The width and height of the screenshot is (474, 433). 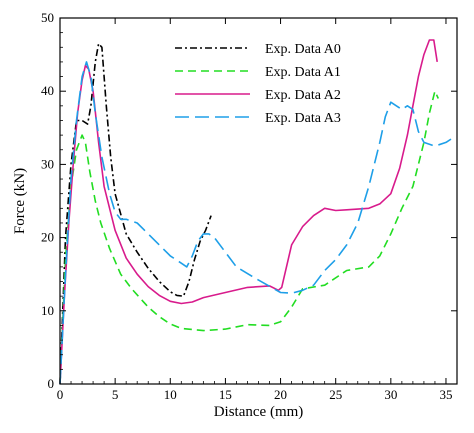 I want to click on x-axis-title: Distance (mm), so click(x=259, y=412).